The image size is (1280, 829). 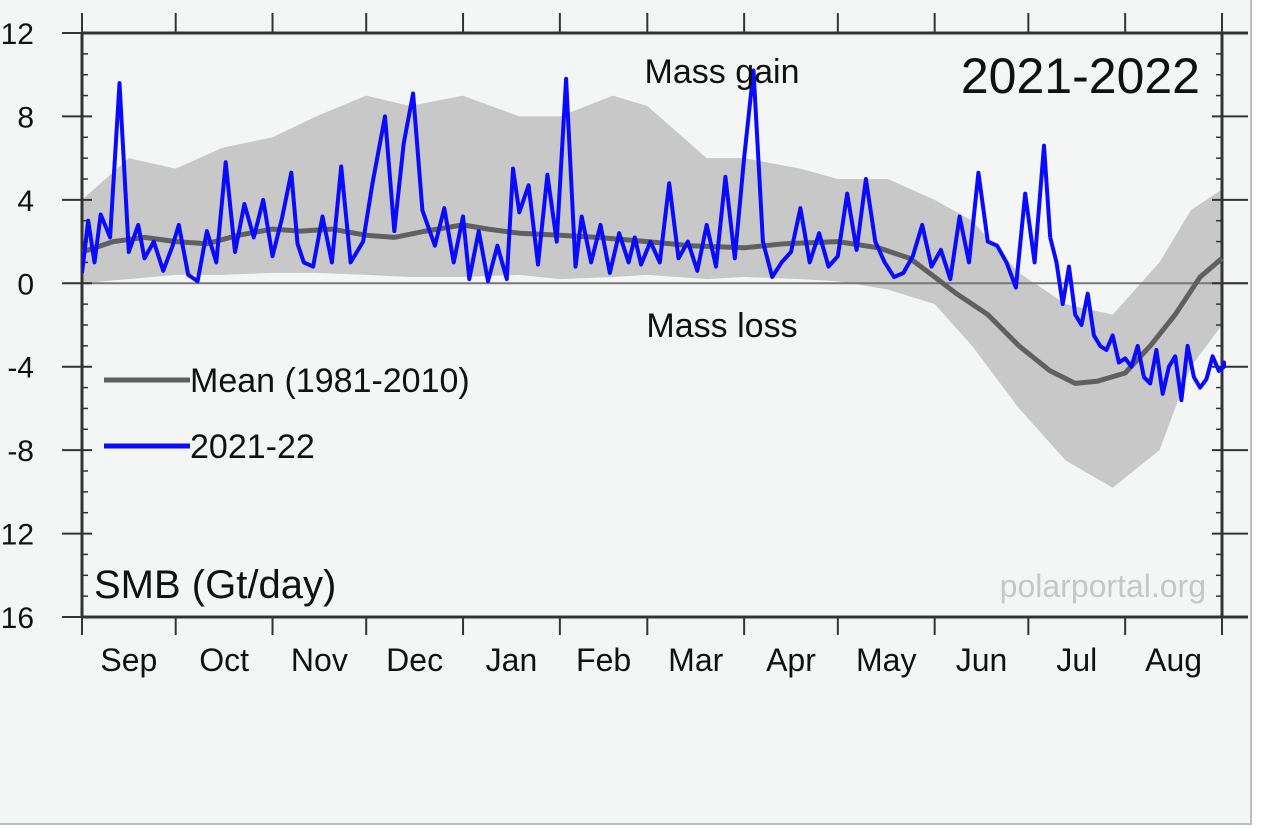 I want to click on x-tick-label: Mar, so click(x=695, y=660).